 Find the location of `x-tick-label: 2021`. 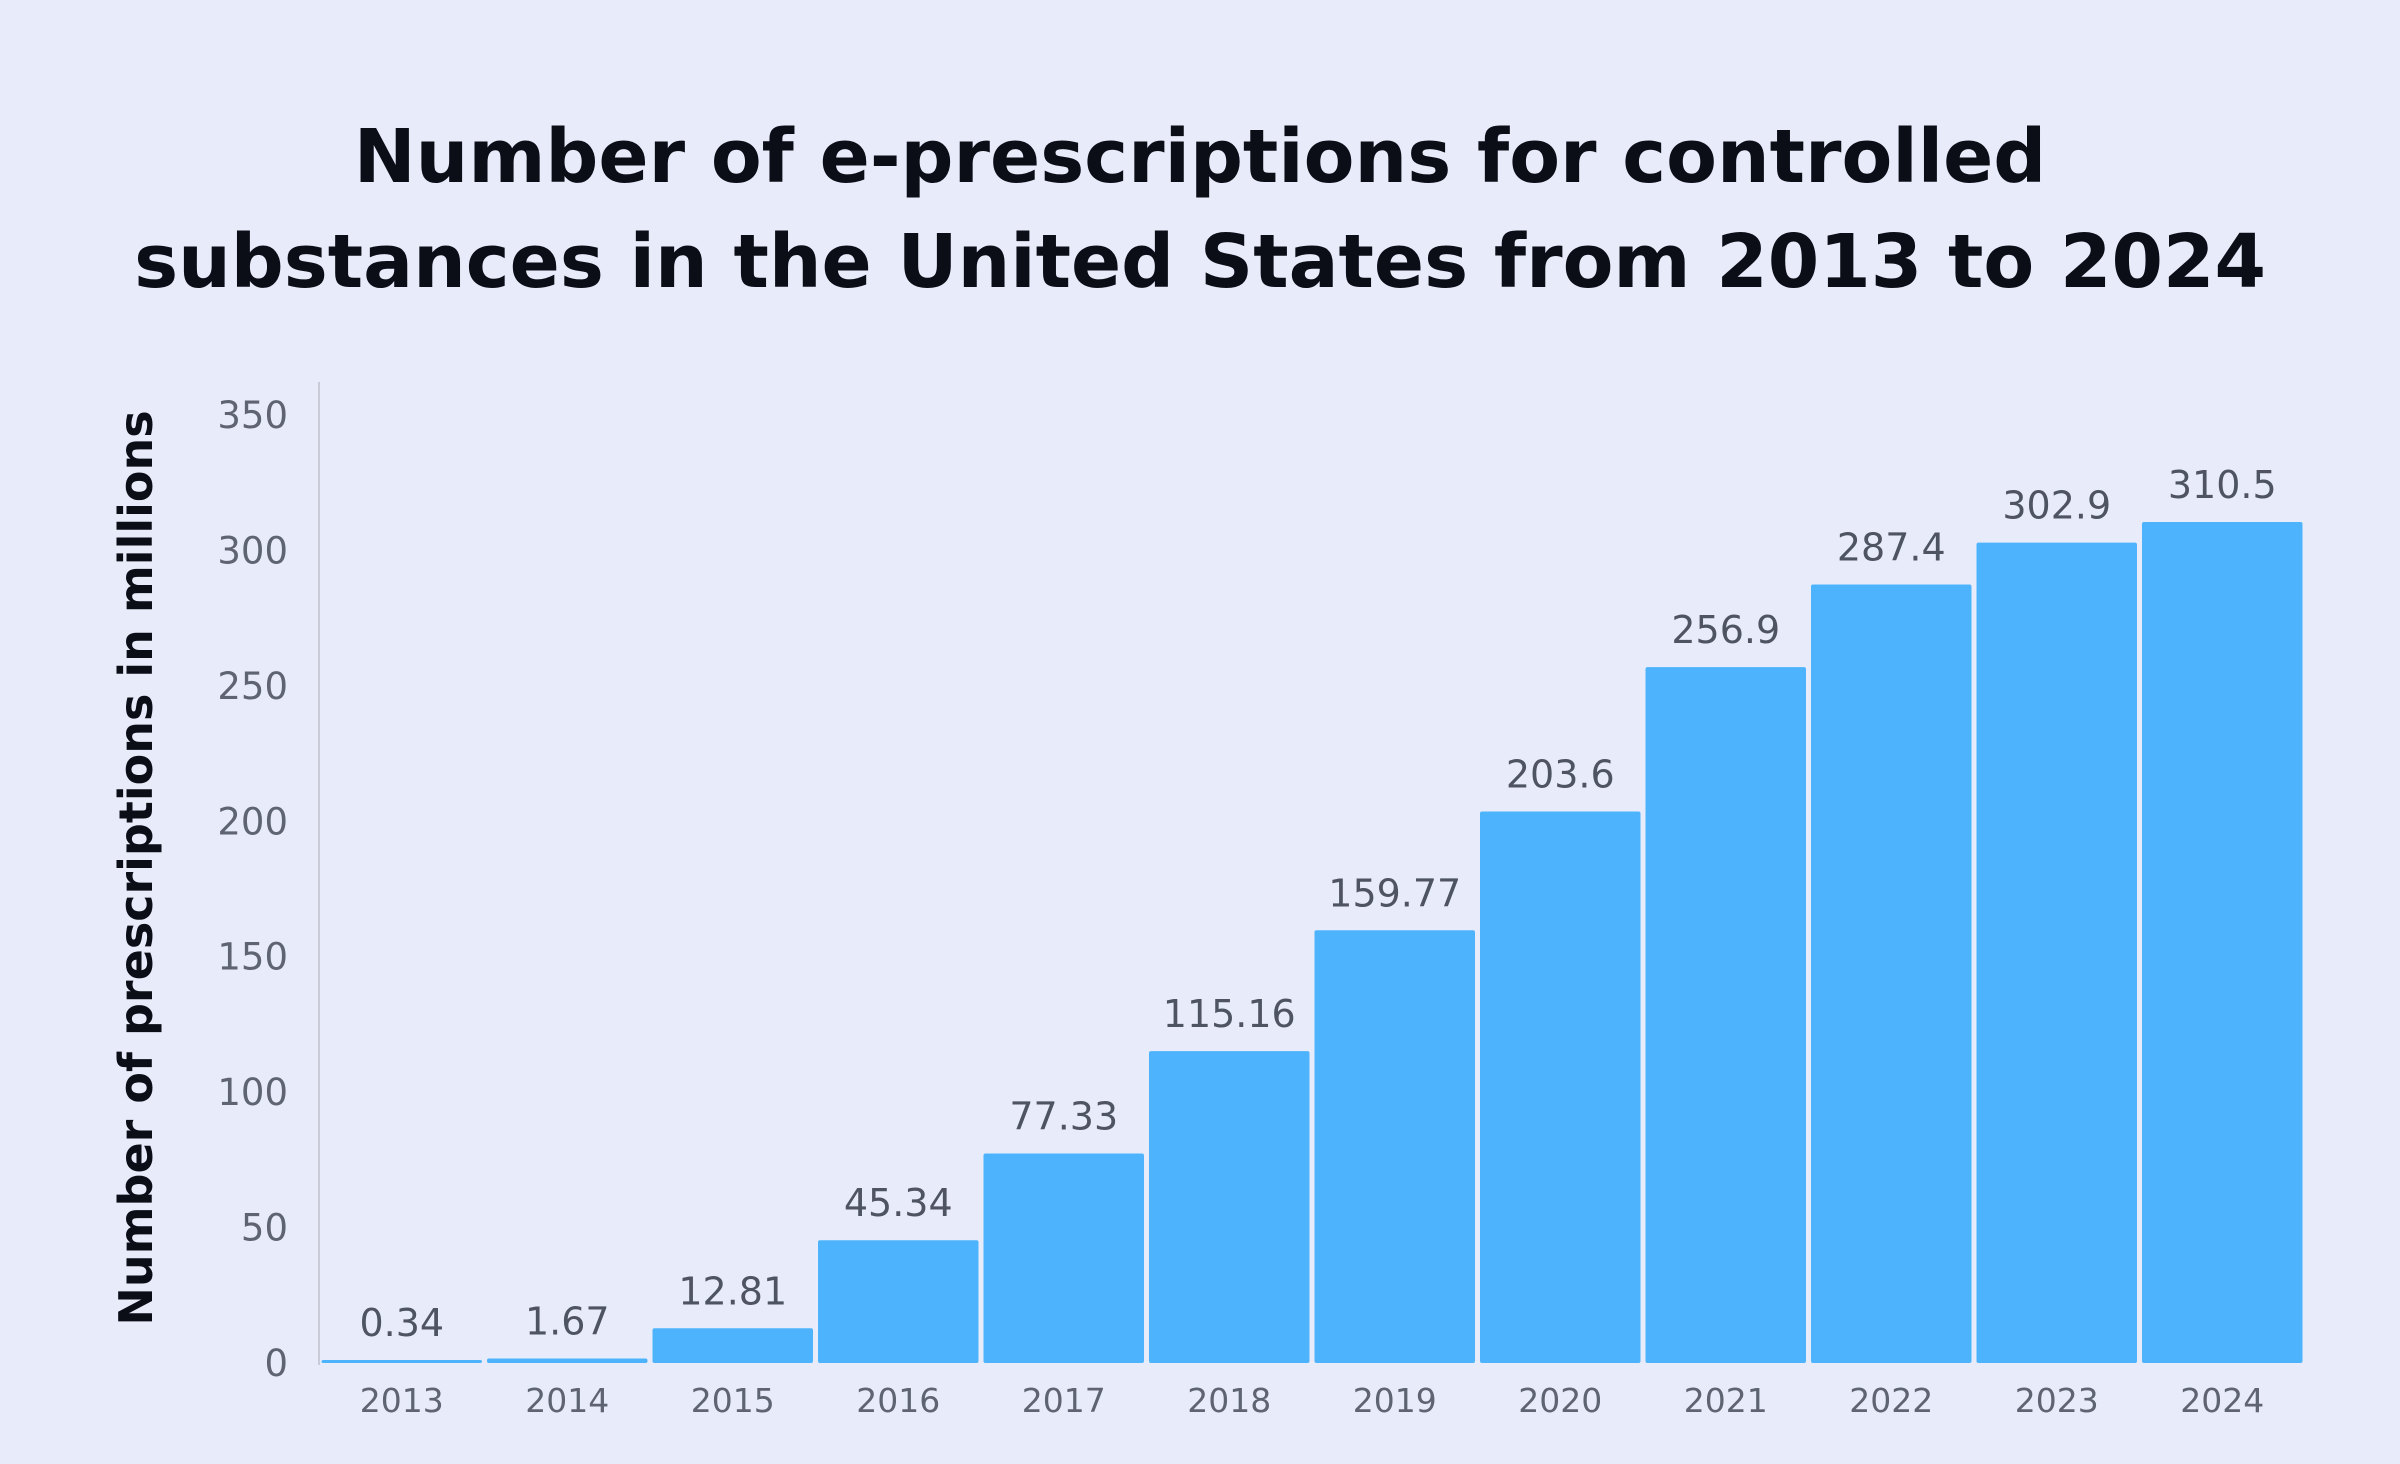

x-tick-label: 2021 is located at coordinates (1726, 1400).